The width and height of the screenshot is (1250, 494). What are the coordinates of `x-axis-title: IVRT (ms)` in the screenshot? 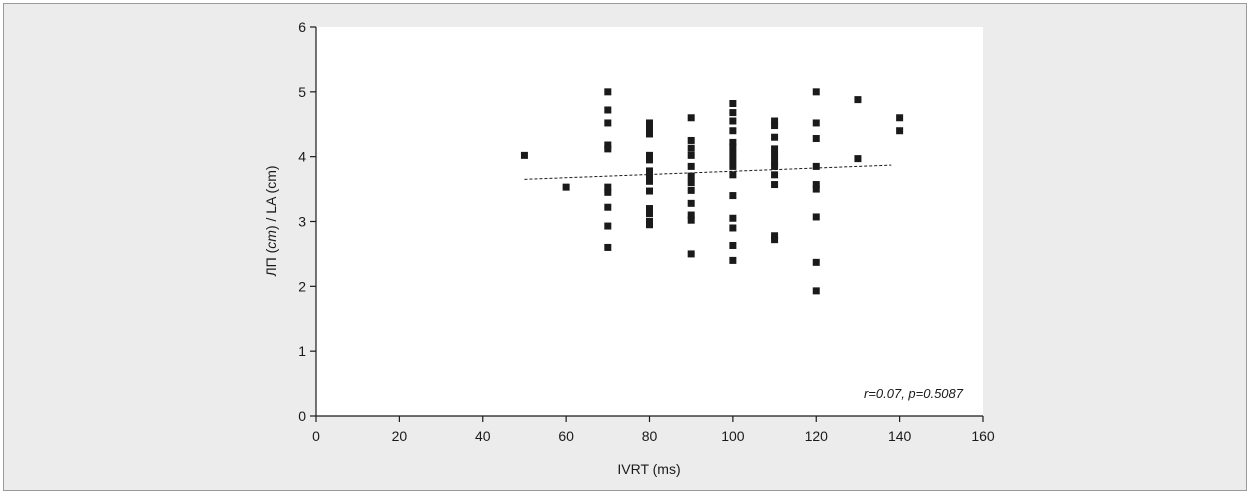 It's located at (648, 469).